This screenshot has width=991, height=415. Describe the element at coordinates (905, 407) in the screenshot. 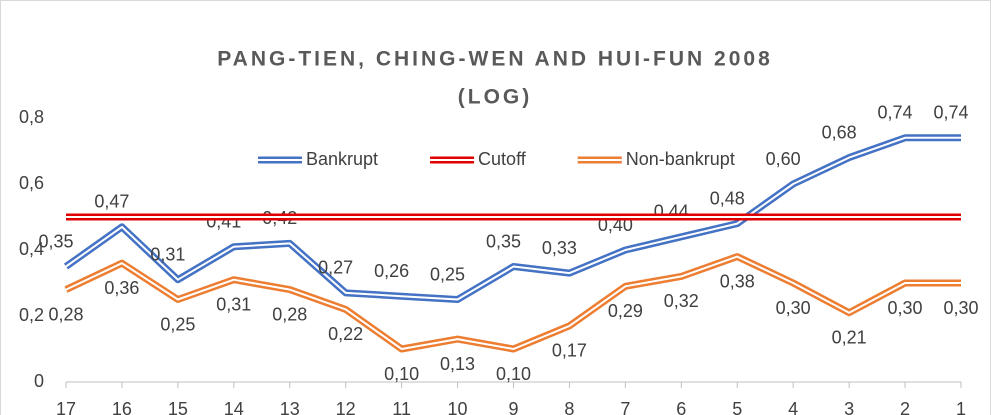

I see `x-tick-label: 2` at that location.